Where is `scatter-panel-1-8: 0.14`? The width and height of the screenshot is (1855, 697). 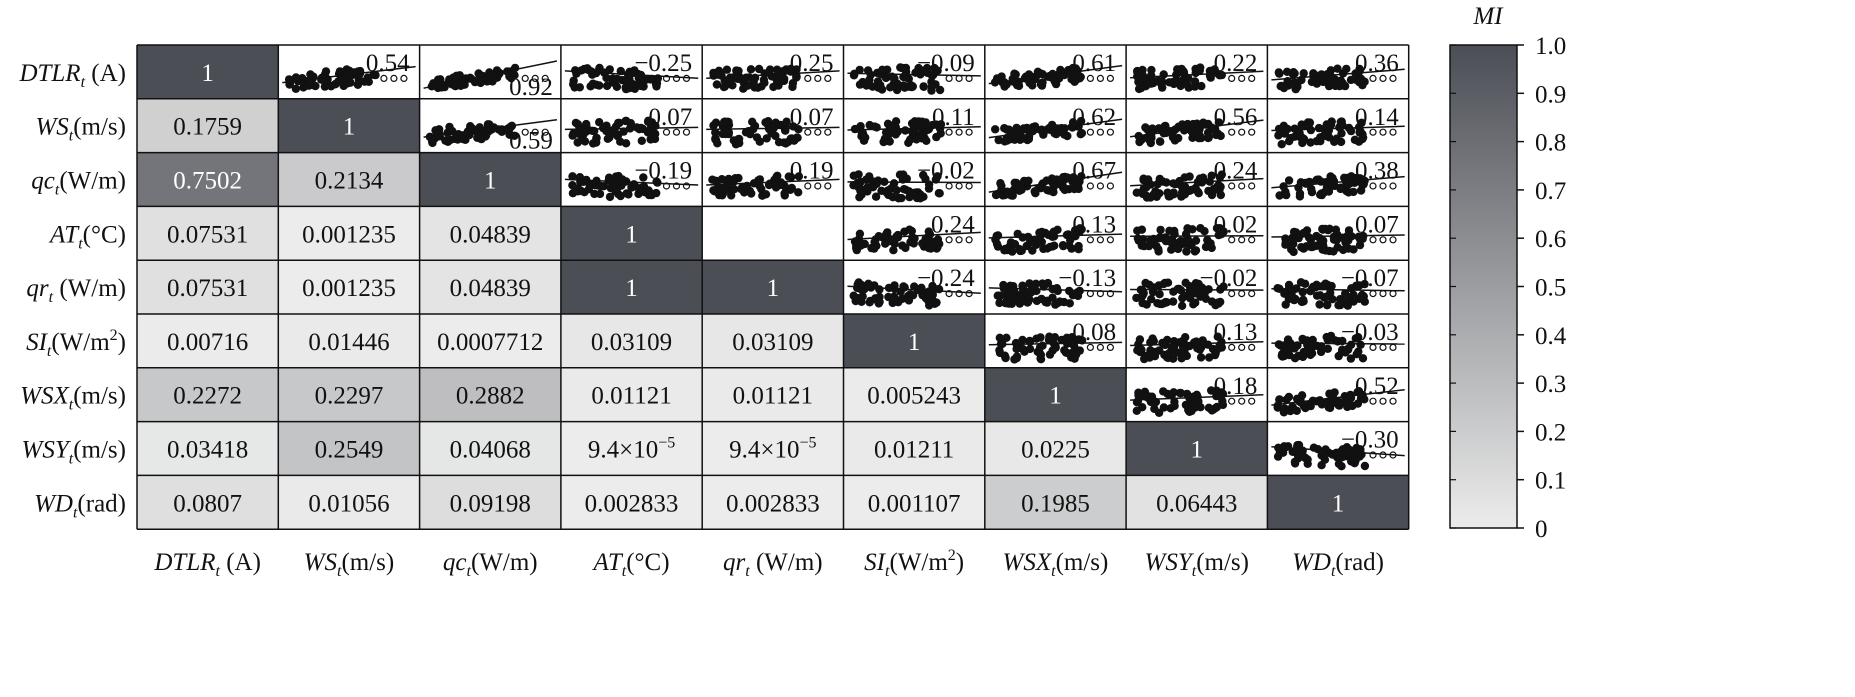 scatter-panel-1-8: 0.14 is located at coordinates (1338, 125).